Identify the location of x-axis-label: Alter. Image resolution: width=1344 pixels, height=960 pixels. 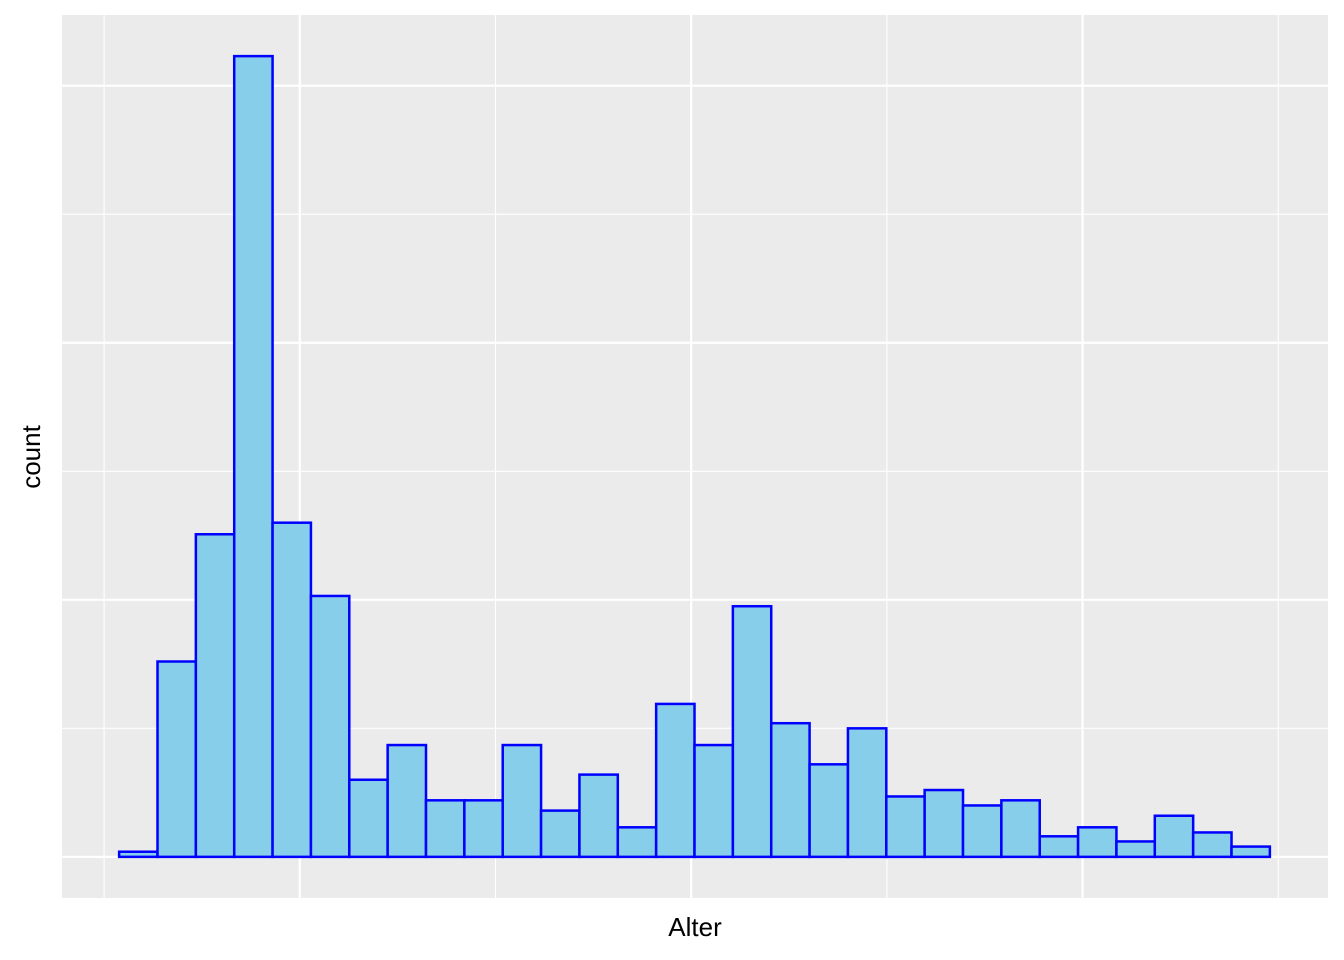
(695, 927).